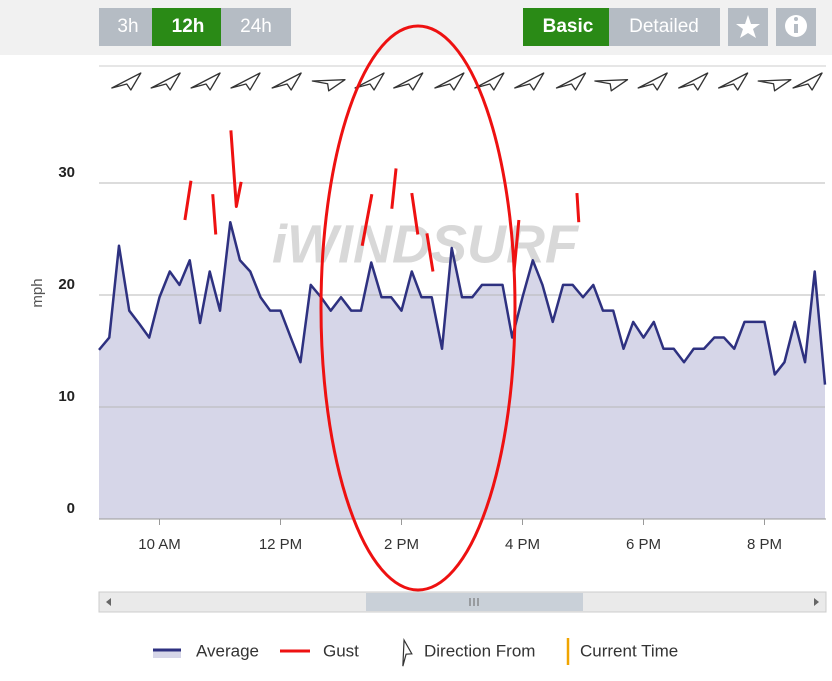 Image resolution: width=832 pixels, height=681 pixels. I want to click on scrollbar-grip, so click(474, 602).